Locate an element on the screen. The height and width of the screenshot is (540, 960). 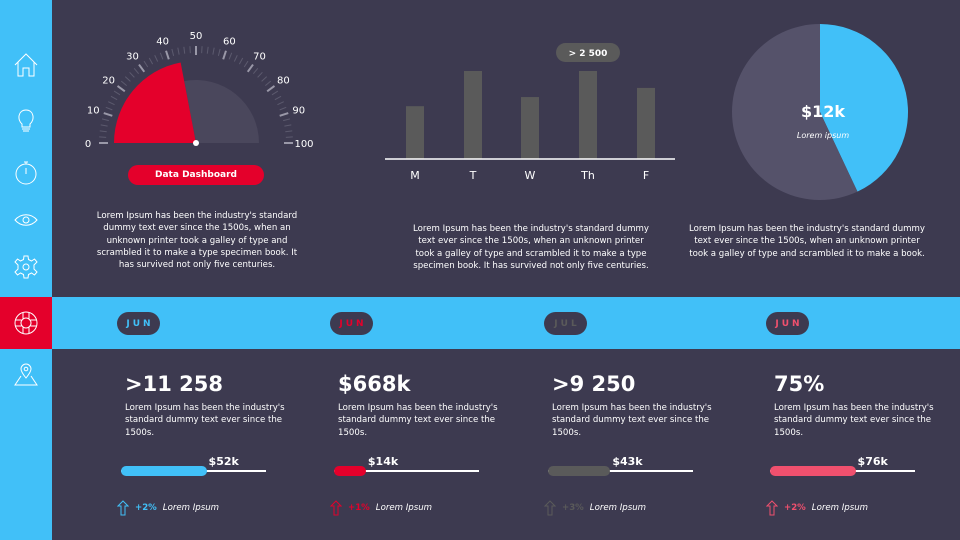
sidebar-item-support is located at coordinates (26, 323).